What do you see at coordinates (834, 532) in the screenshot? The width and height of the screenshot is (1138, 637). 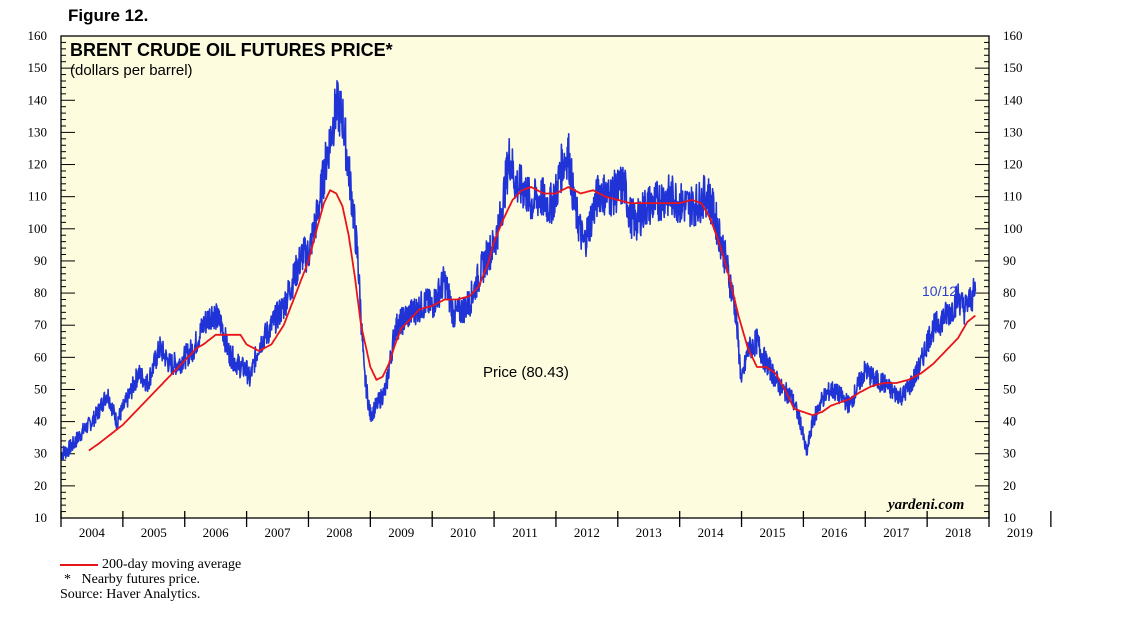 I see `x-tick-label: 2016` at bounding box center [834, 532].